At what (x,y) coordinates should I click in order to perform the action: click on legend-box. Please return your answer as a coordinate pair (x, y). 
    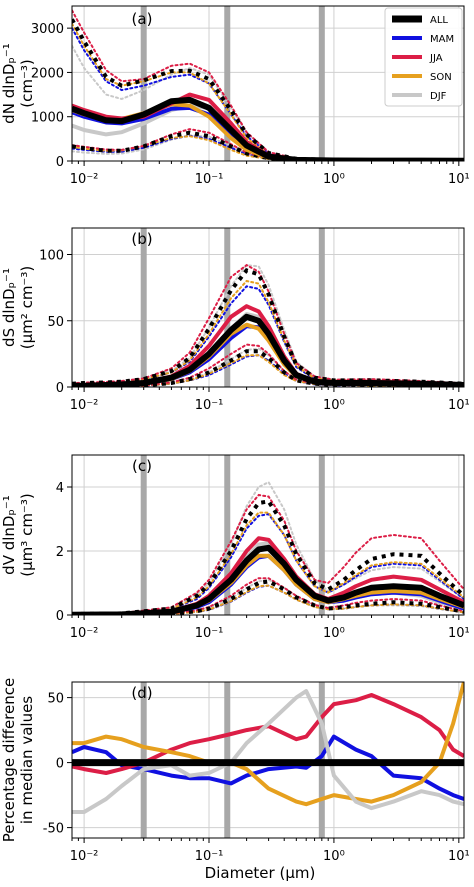
    Looking at the image, I should click on (423, 57).